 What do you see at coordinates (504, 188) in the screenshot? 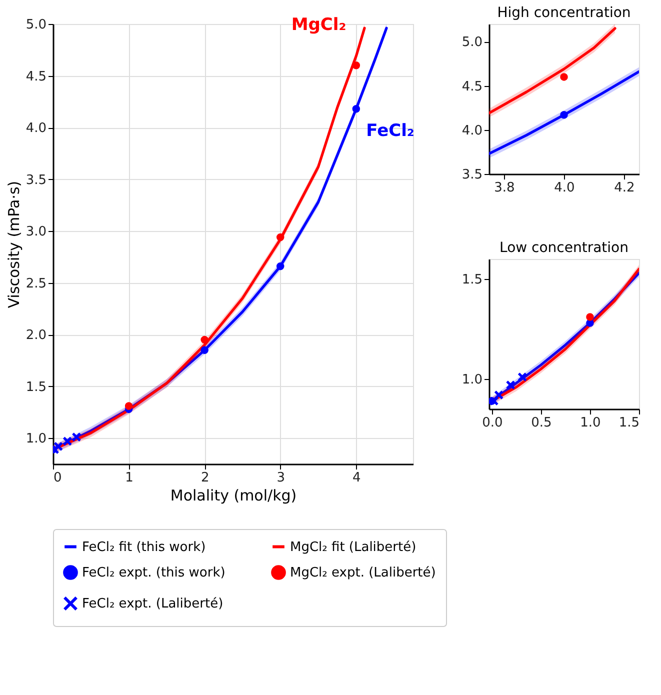
I see `x-tick-label: 3.8` at bounding box center [504, 188].